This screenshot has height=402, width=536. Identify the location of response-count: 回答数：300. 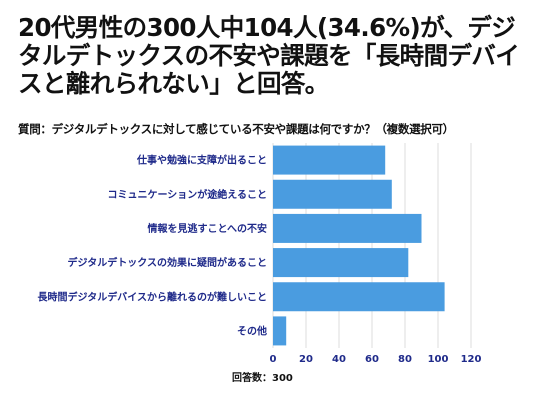
(262, 378).